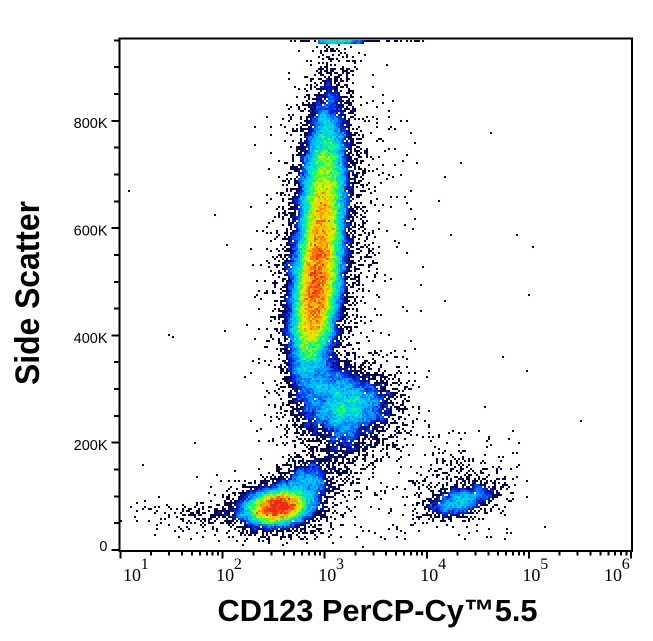 Image resolution: width=653 pixels, height=641 pixels. Describe the element at coordinates (238, 564) in the screenshot. I see `svg-text: 2` at that location.